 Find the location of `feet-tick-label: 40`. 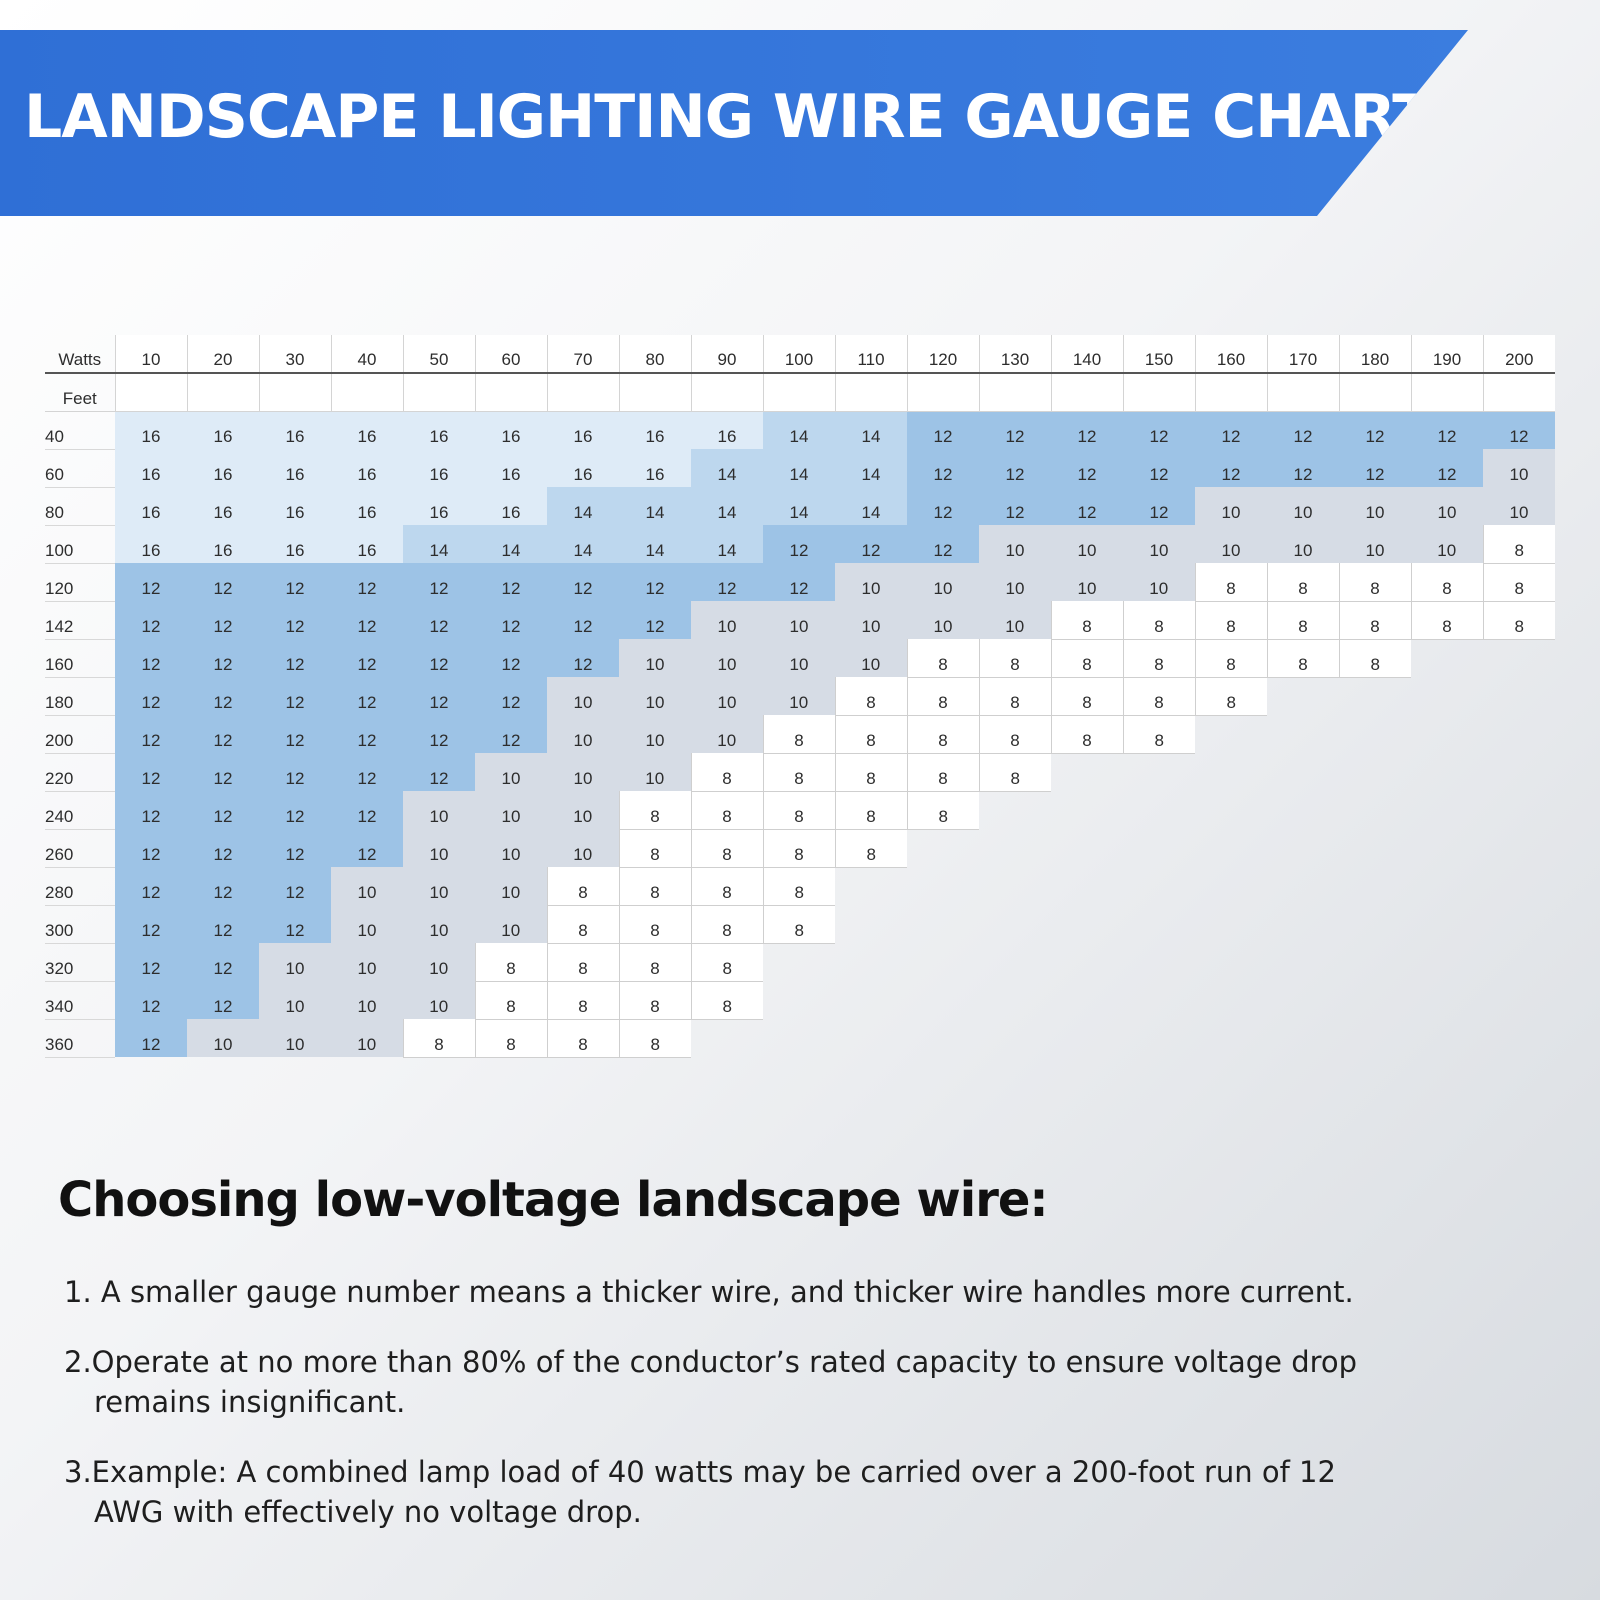

feet-tick-label: 40 is located at coordinates (80, 430).